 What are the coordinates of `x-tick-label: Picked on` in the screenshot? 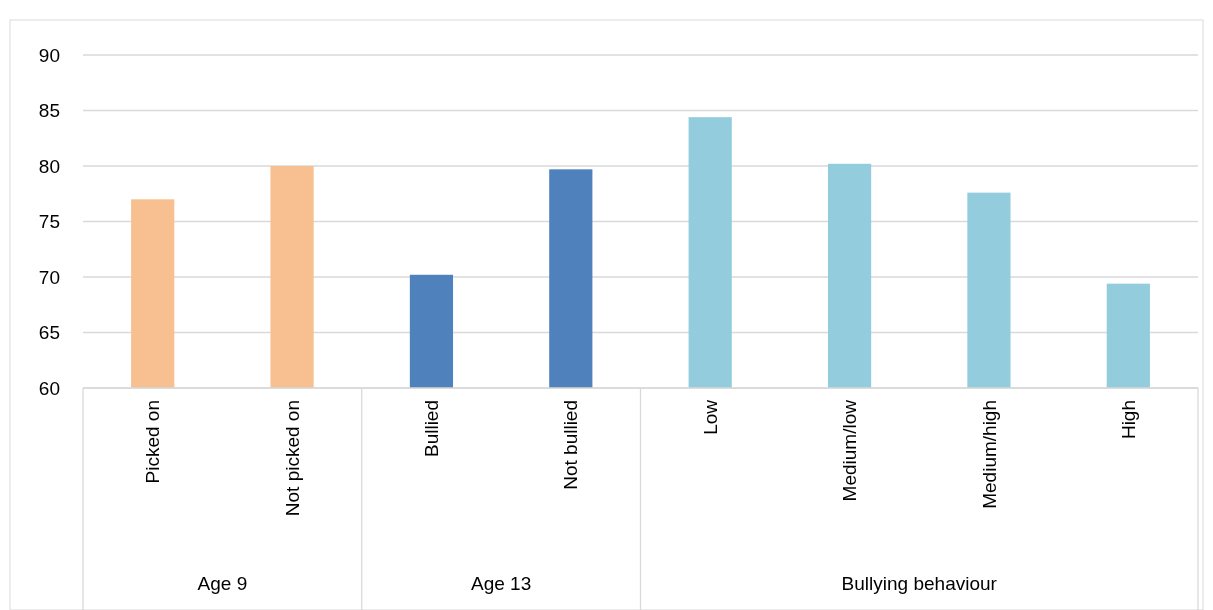 It's located at (153, 442).